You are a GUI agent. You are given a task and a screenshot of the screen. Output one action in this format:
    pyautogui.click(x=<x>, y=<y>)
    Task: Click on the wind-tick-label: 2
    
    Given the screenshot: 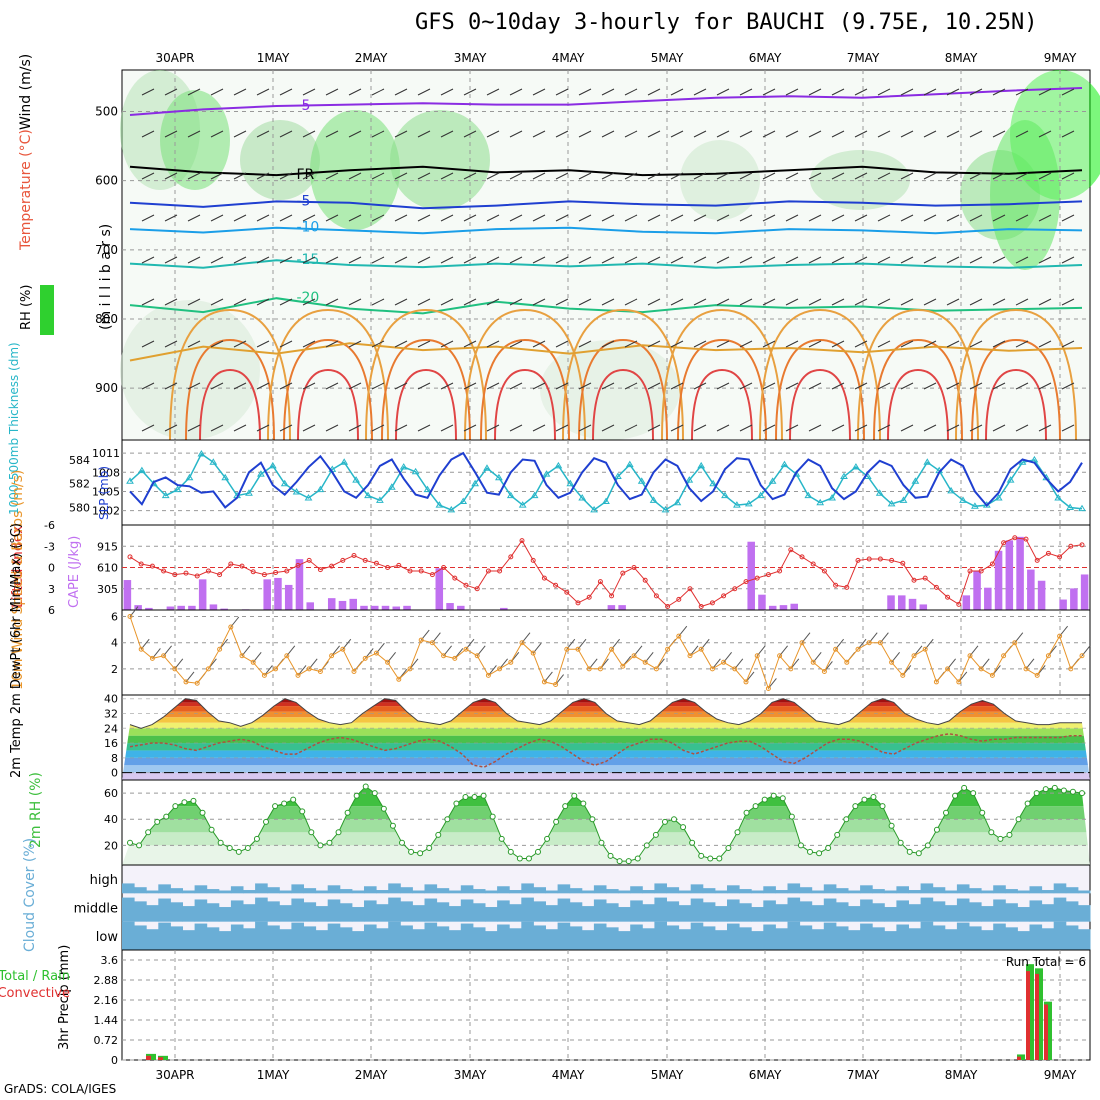 What is the action you would take?
    pyautogui.click(x=114, y=669)
    